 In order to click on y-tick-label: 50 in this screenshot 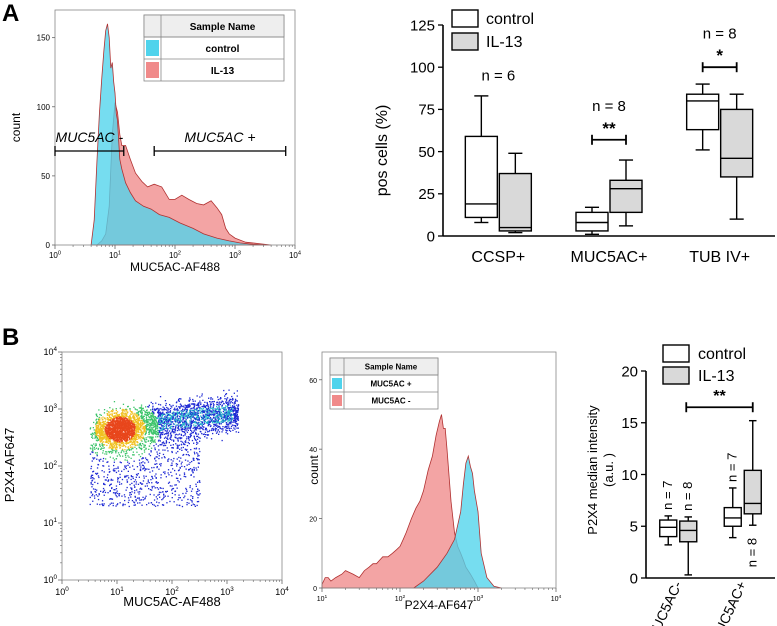, I will do `click(426, 152)`.